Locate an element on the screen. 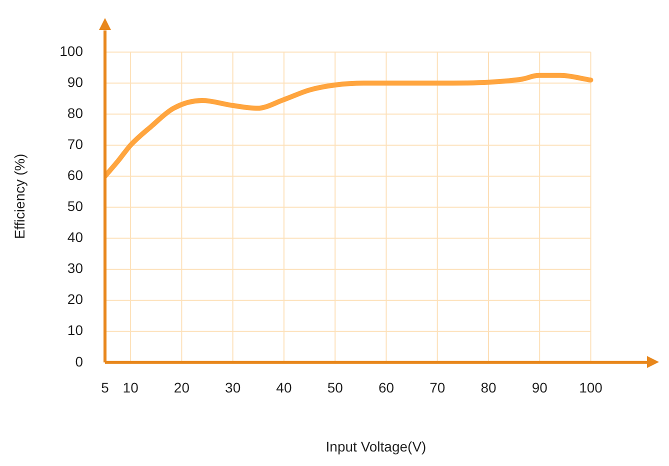  x-tick-label: 50 is located at coordinates (335, 388).